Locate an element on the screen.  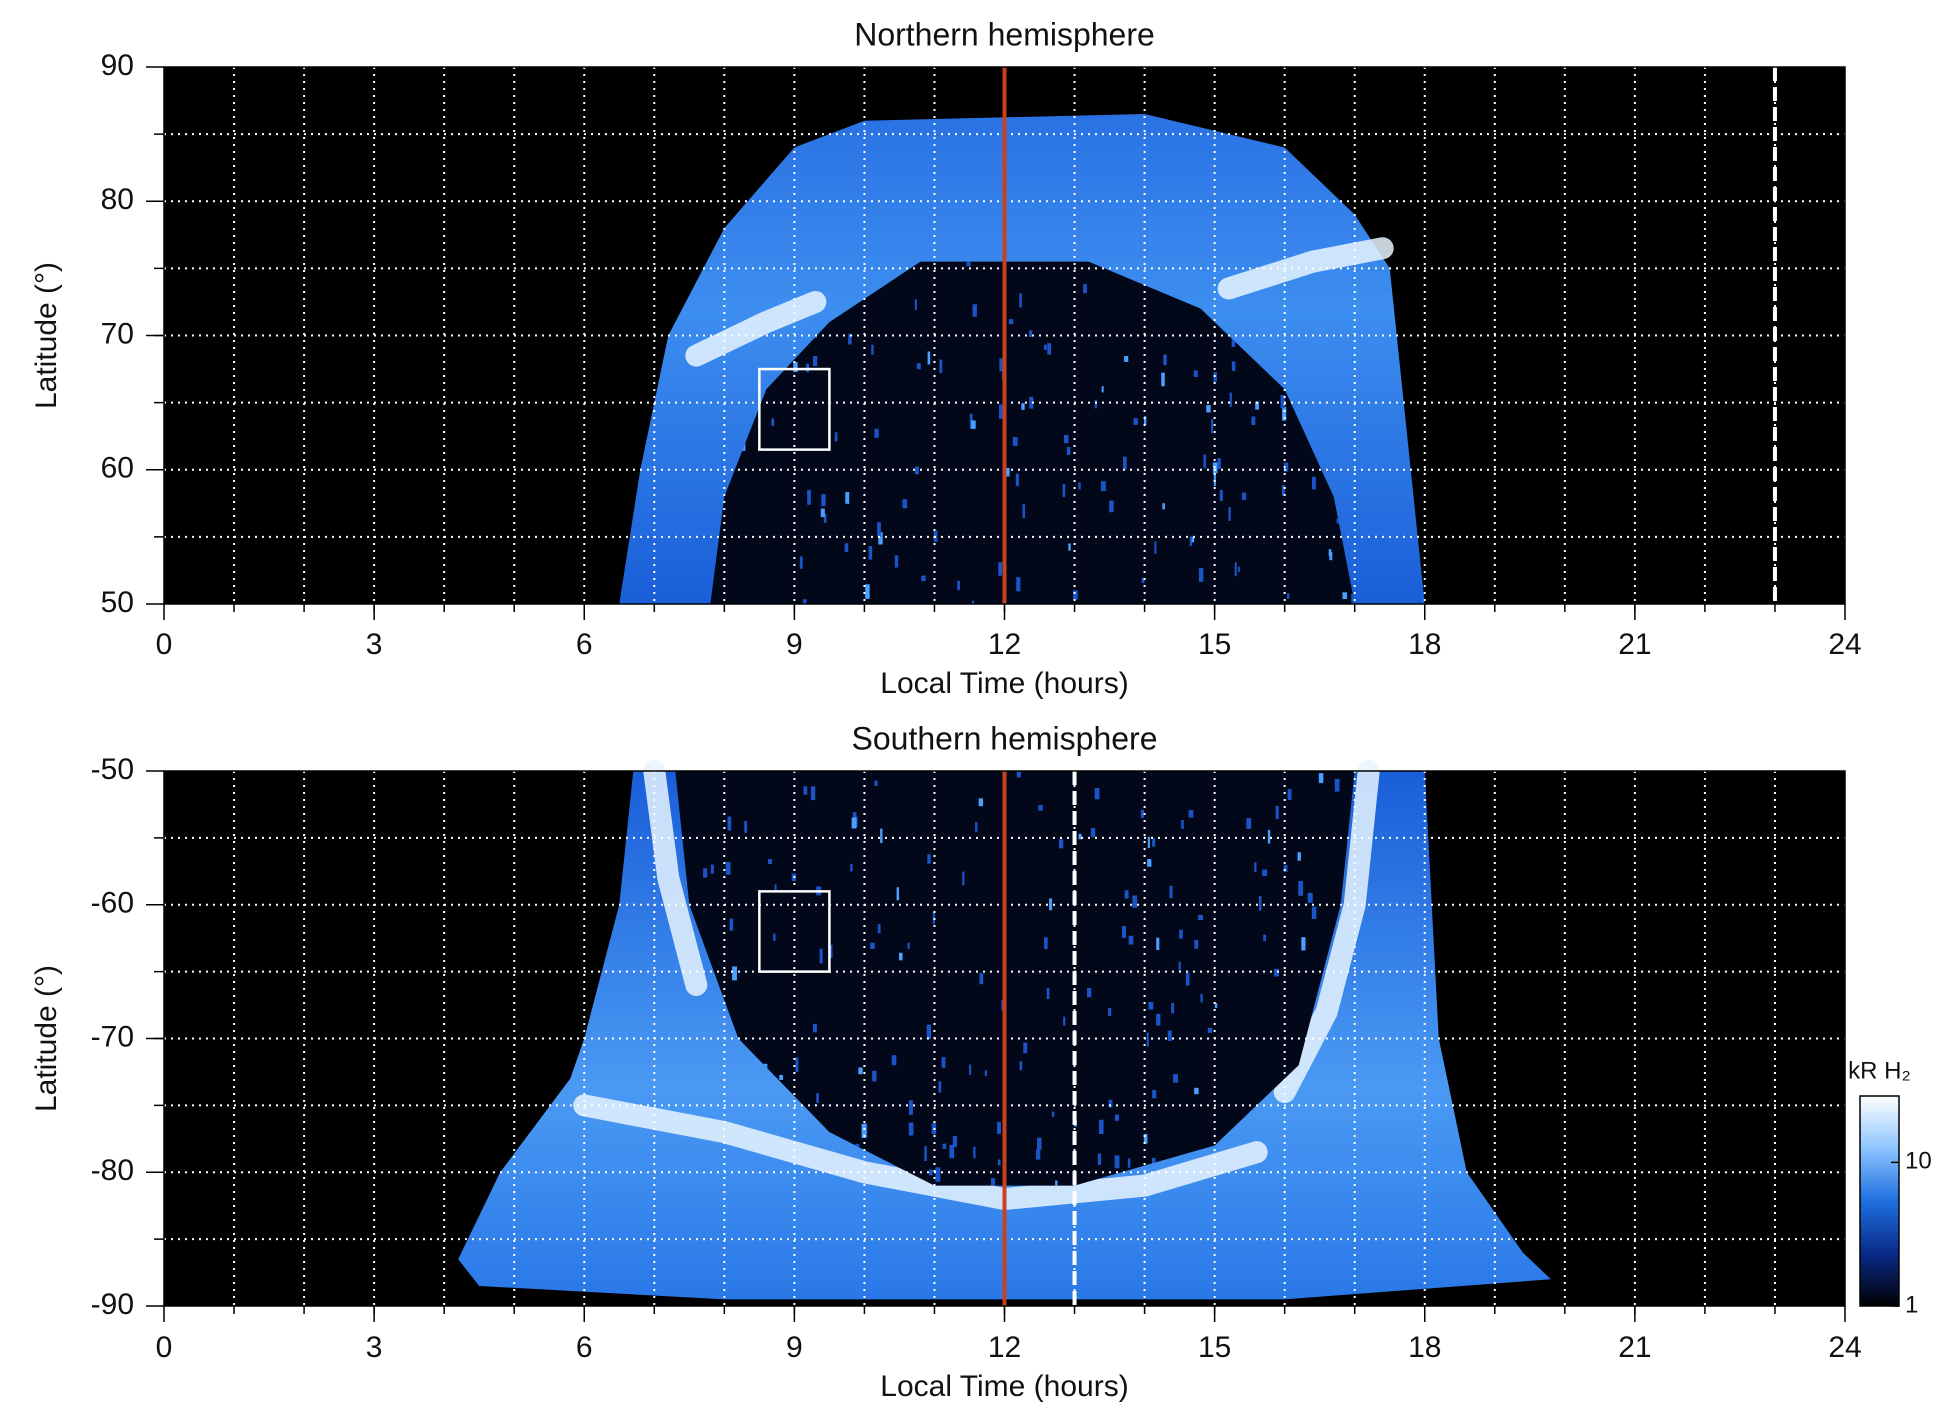
colorbar-tick-label: 10 is located at coordinates (1918, 1161).